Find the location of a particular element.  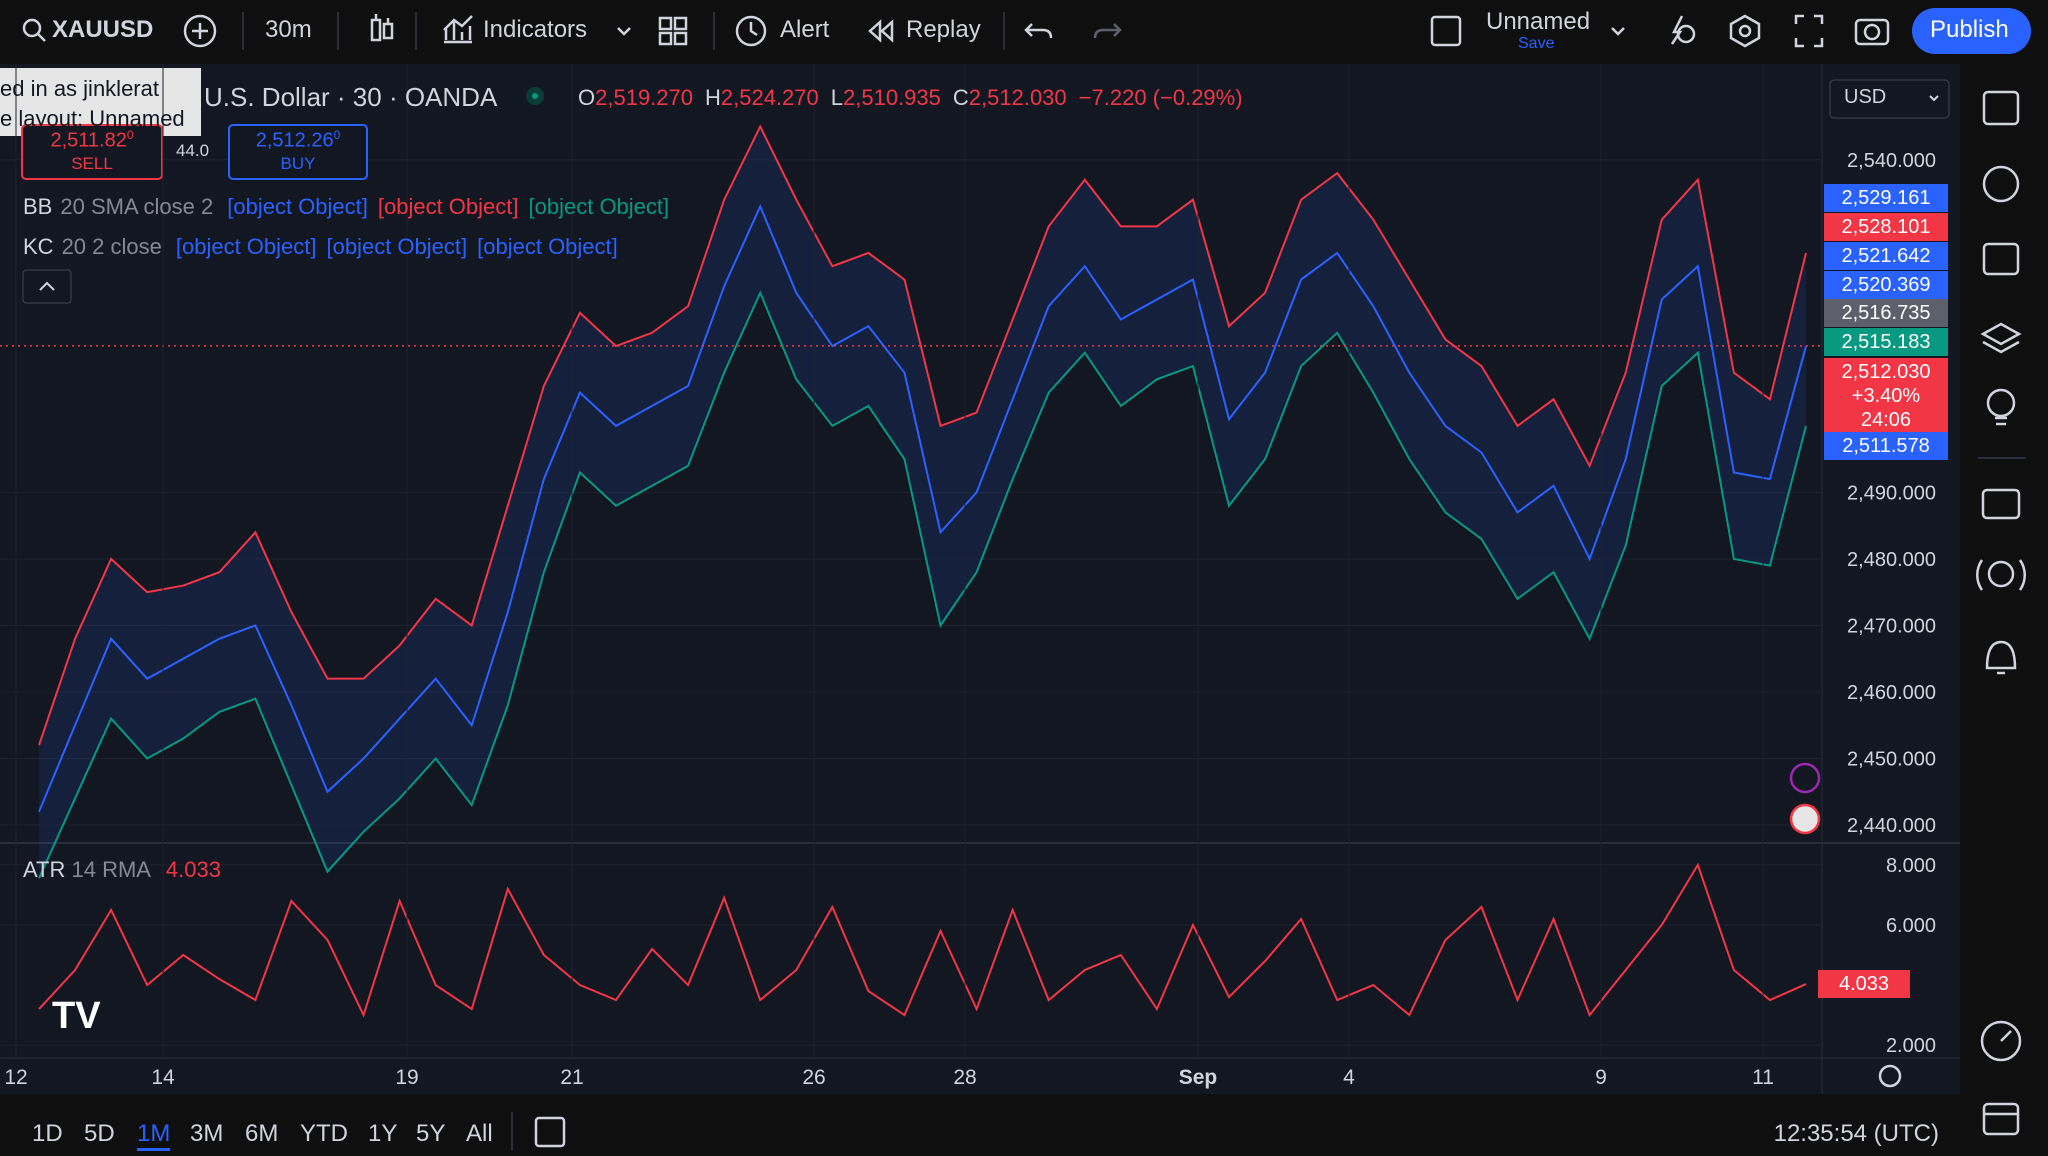

ohlc-change: −7.220 (−0.29%) is located at coordinates (1160, 97).